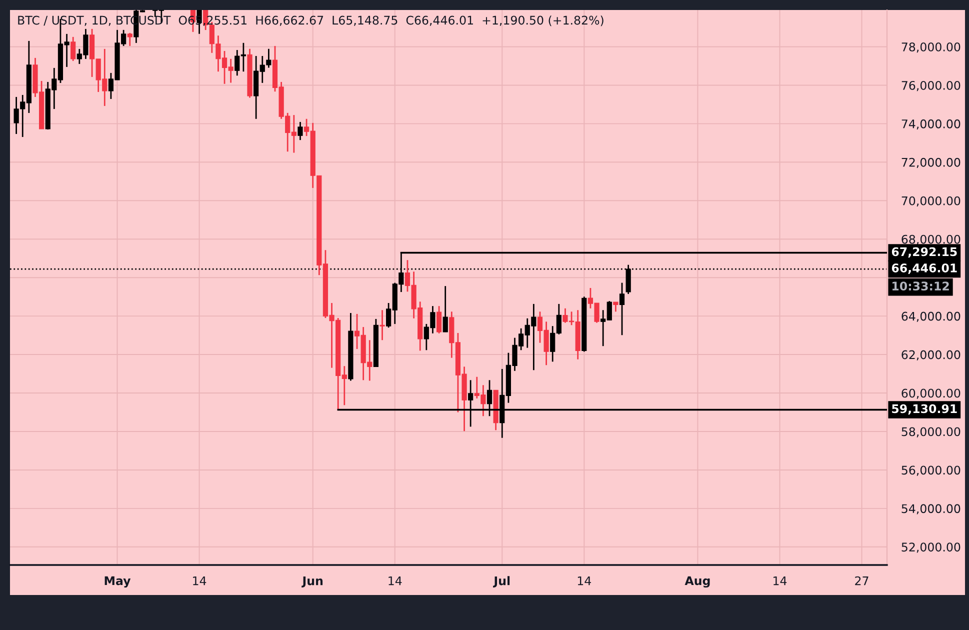 This screenshot has width=969, height=630. Describe the element at coordinates (312, 582) in the screenshot. I see `x-tick-label: Jun` at that location.